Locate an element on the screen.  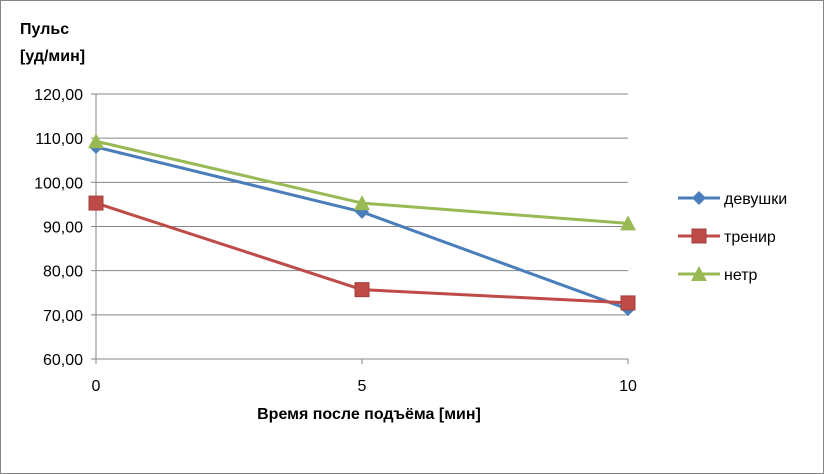
x-tick-label: 0 is located at coordinates (96, 386).